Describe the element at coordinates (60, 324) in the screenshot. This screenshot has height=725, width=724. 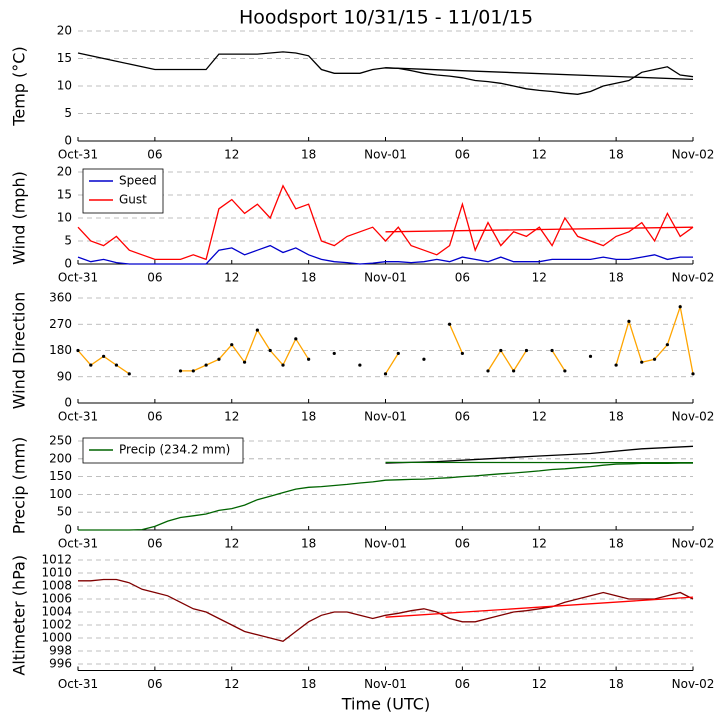
I see `y-tick-label: 270` at that location.